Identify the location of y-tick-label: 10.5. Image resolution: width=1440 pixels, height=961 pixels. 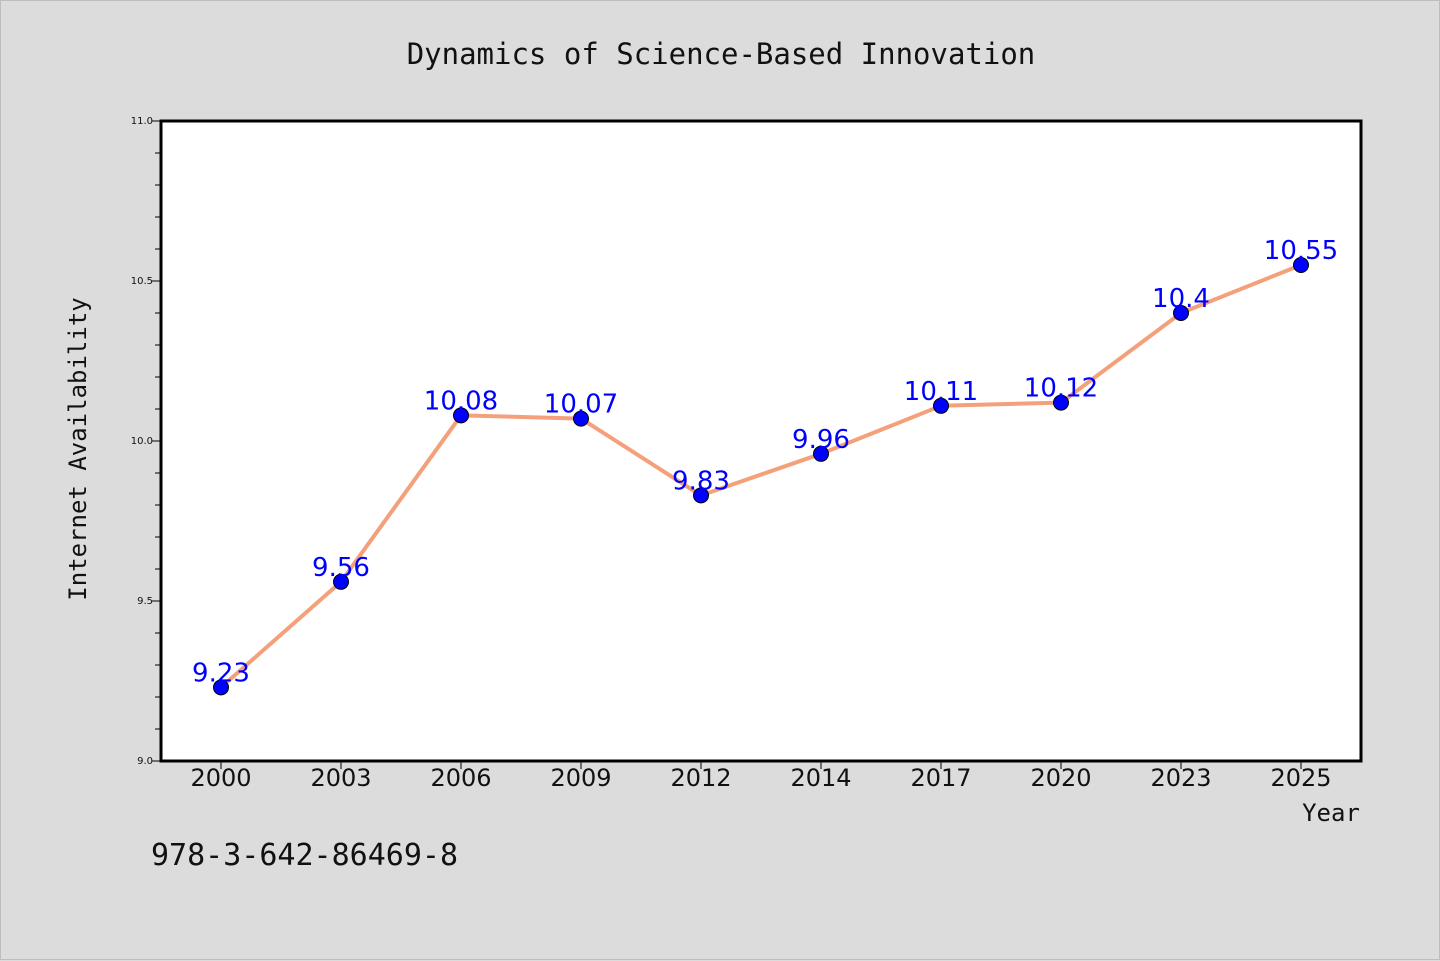
(142, 281).